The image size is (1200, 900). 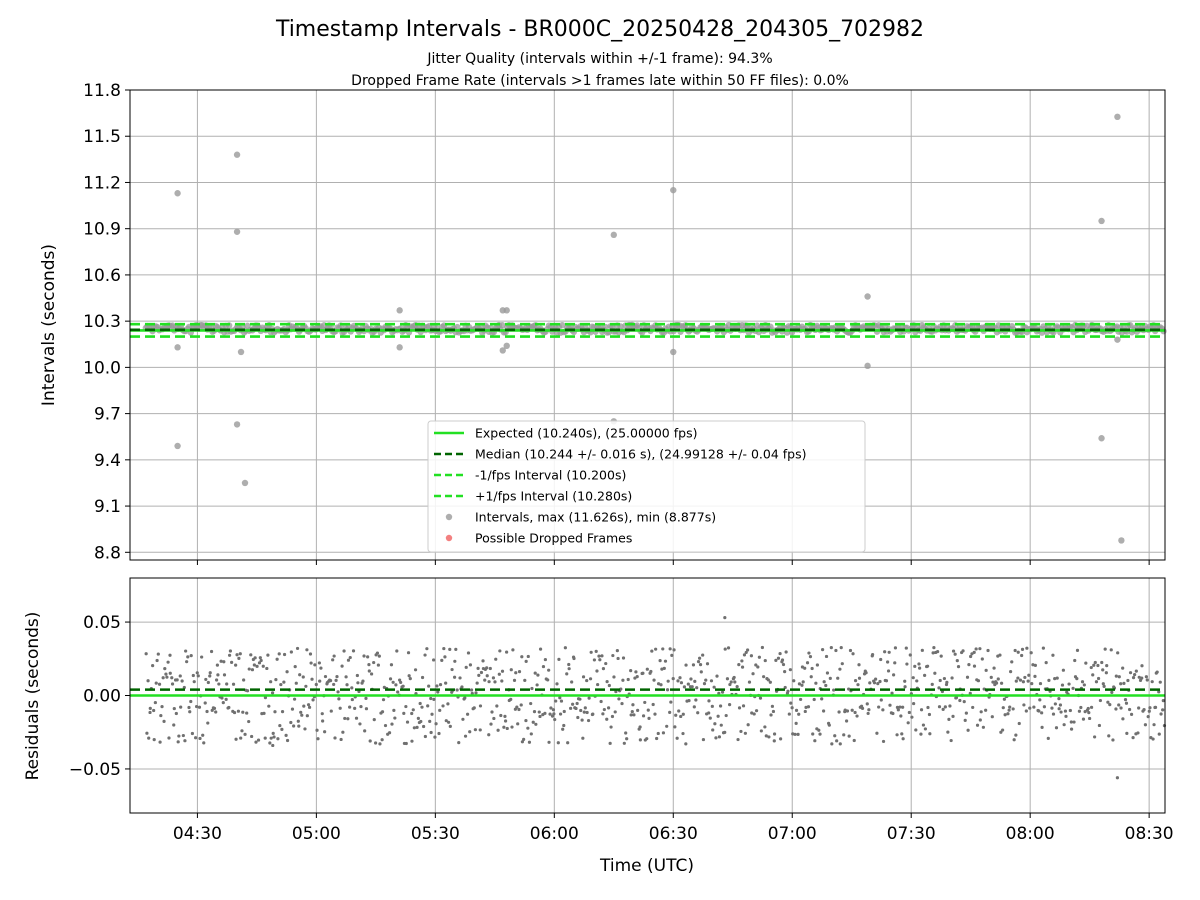 What do you see at coordinates (95, 770) in the screenshot?
I see `bottom-y-tick-label: −0.05` at bounding box center [95, 770].